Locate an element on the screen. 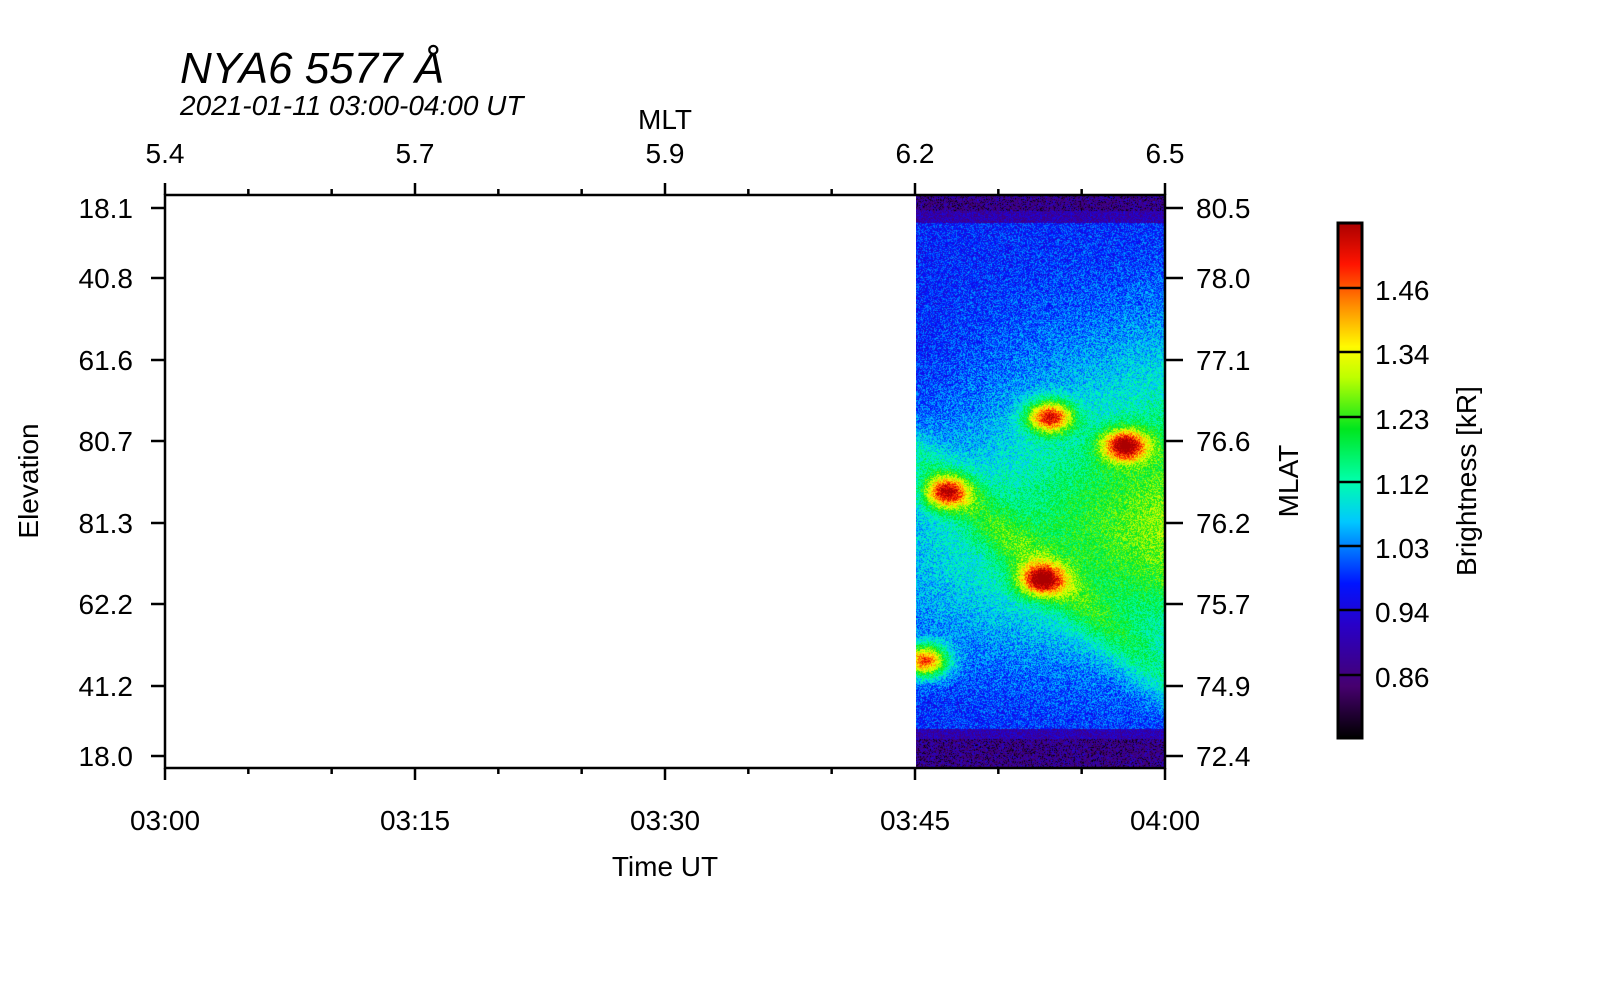  y-tick-label-left: 18.0 is located at coordinates (106, 756).